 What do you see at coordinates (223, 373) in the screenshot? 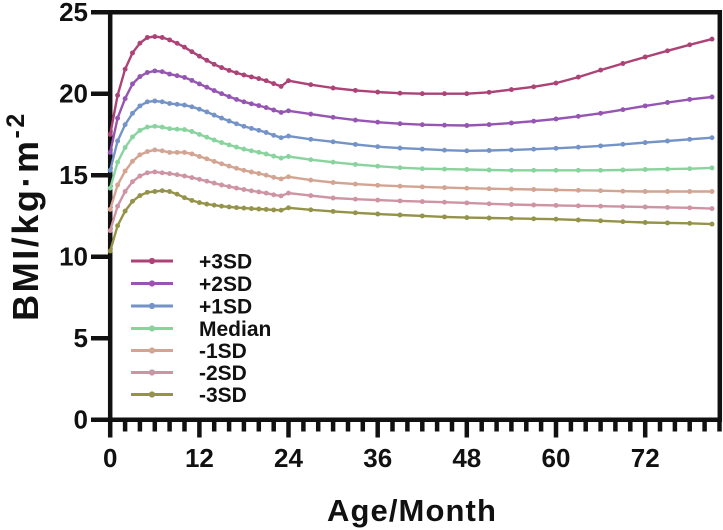
I see `svg-text: -2SD` at bounding box center [223, 373].